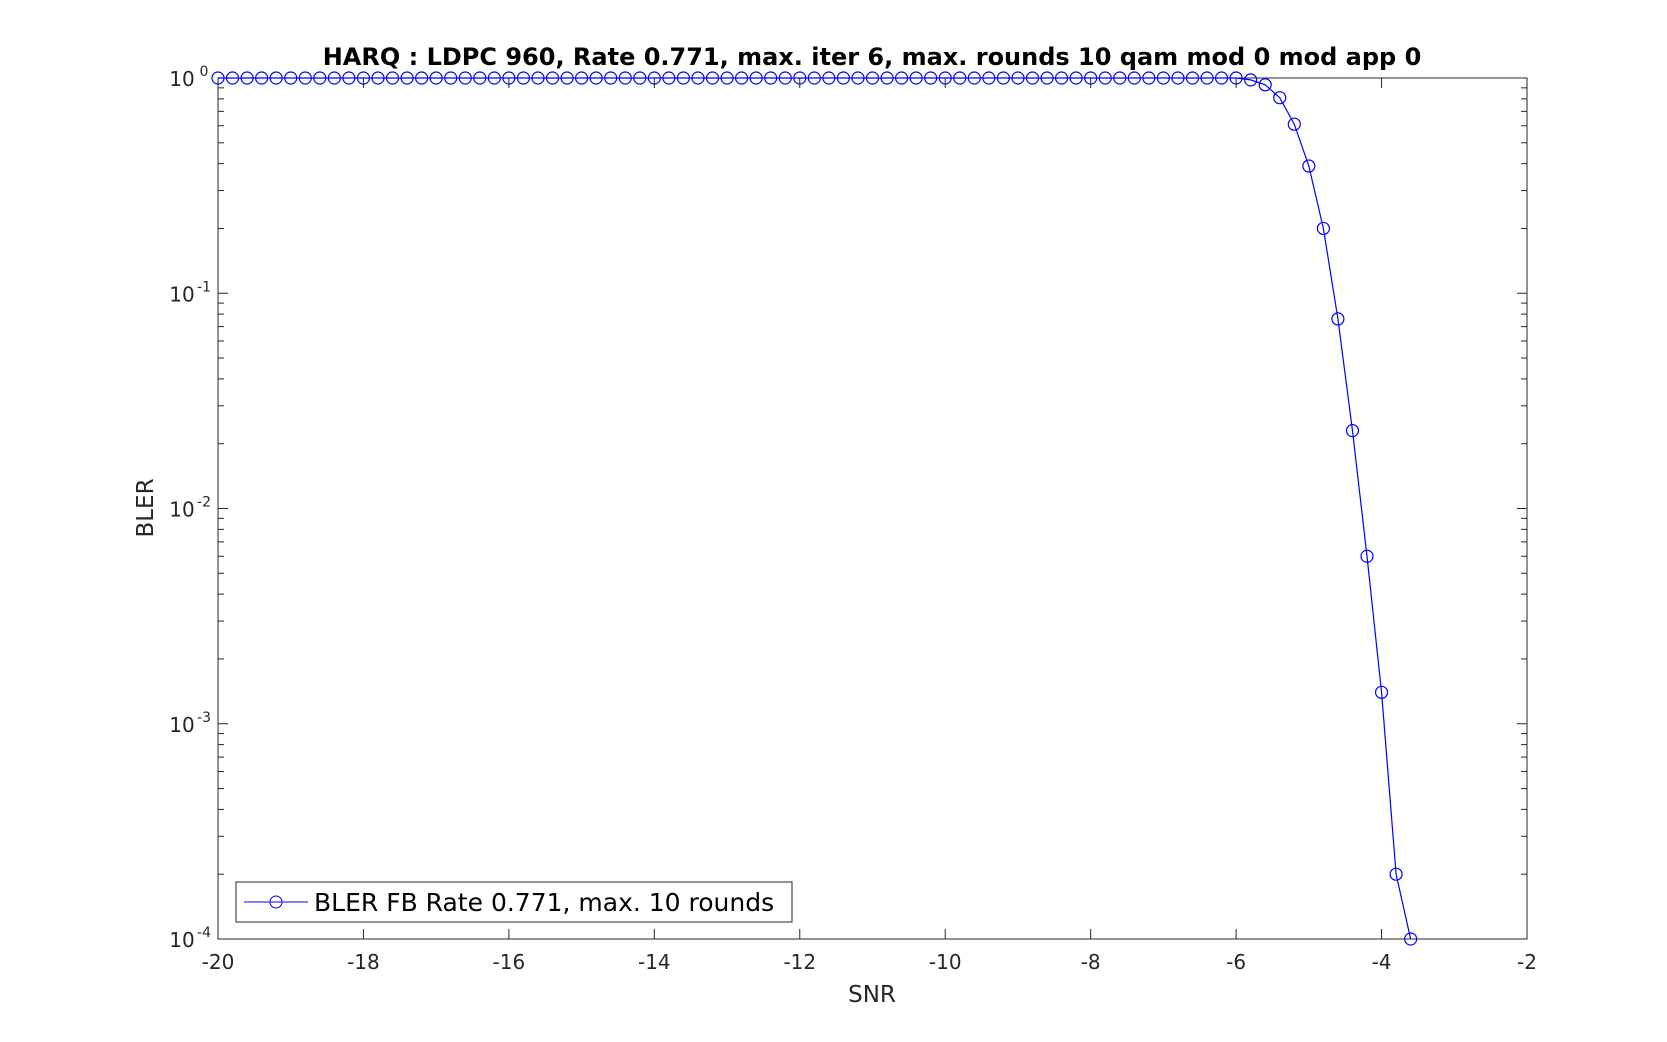 The height and width of the screenshot is (1042, 1667). What do you see at coordinates (204, 72) in the screenshot?
I see `y-tick-exponent: 0` at bounding box center [204, 72].